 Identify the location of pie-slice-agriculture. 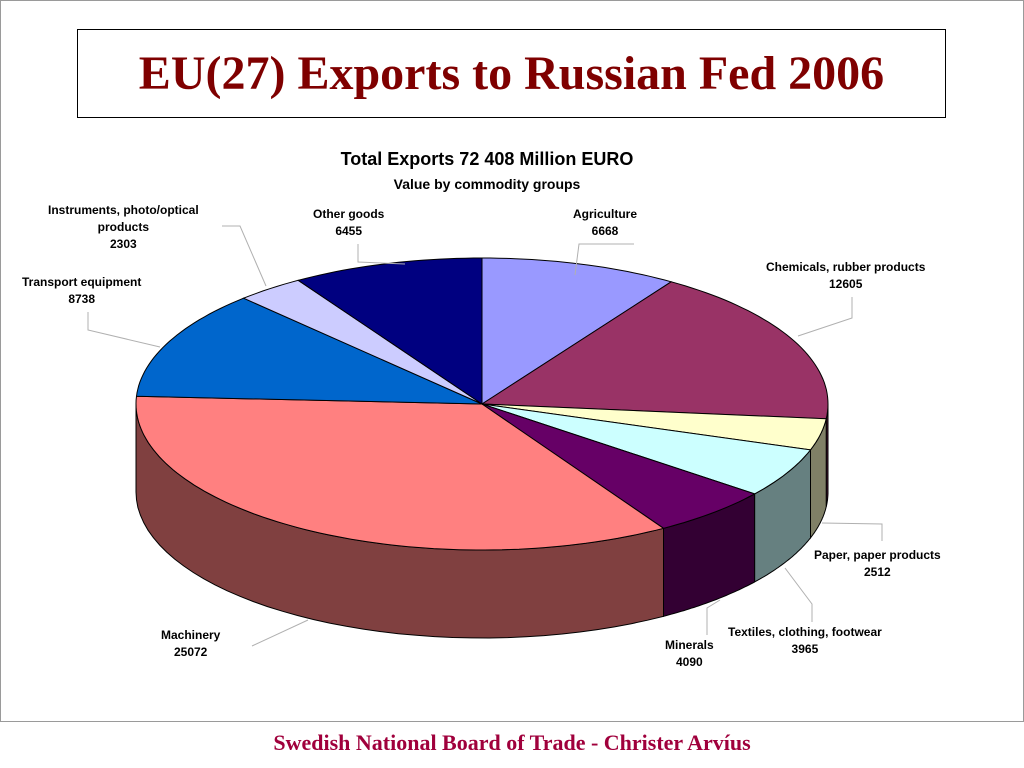
(577, 331).